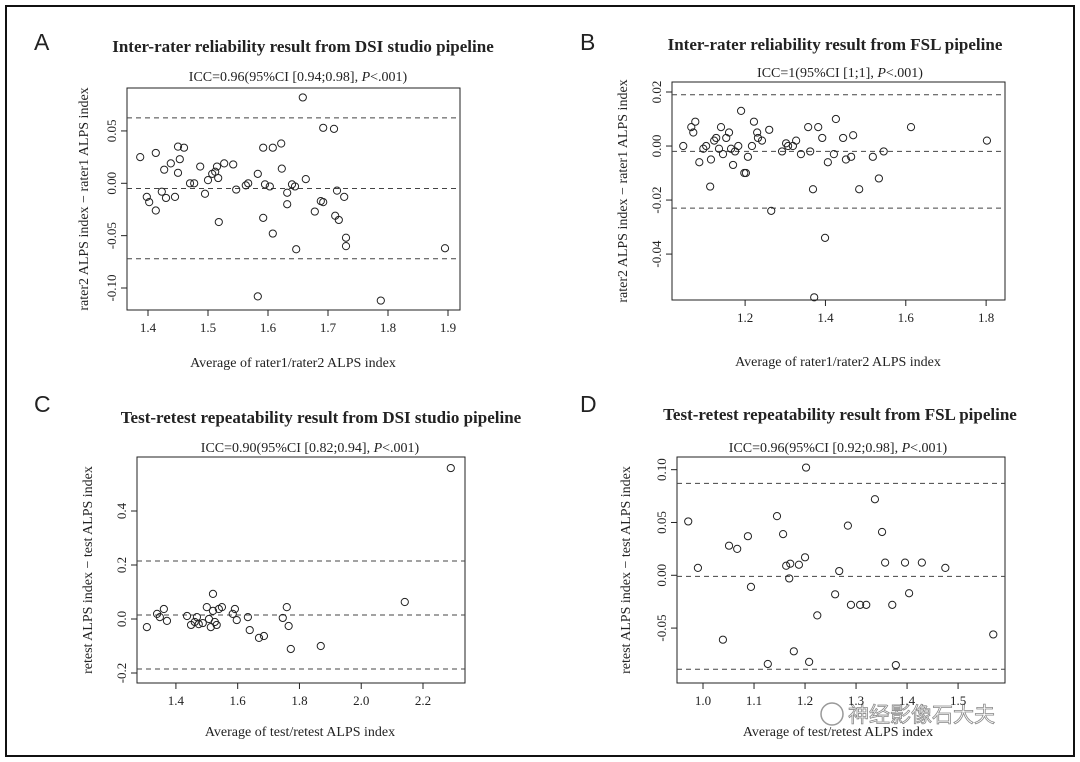  Describe the element at coordinates (588, 404) in the screenshot. I see `panel-letter: D` at that location.